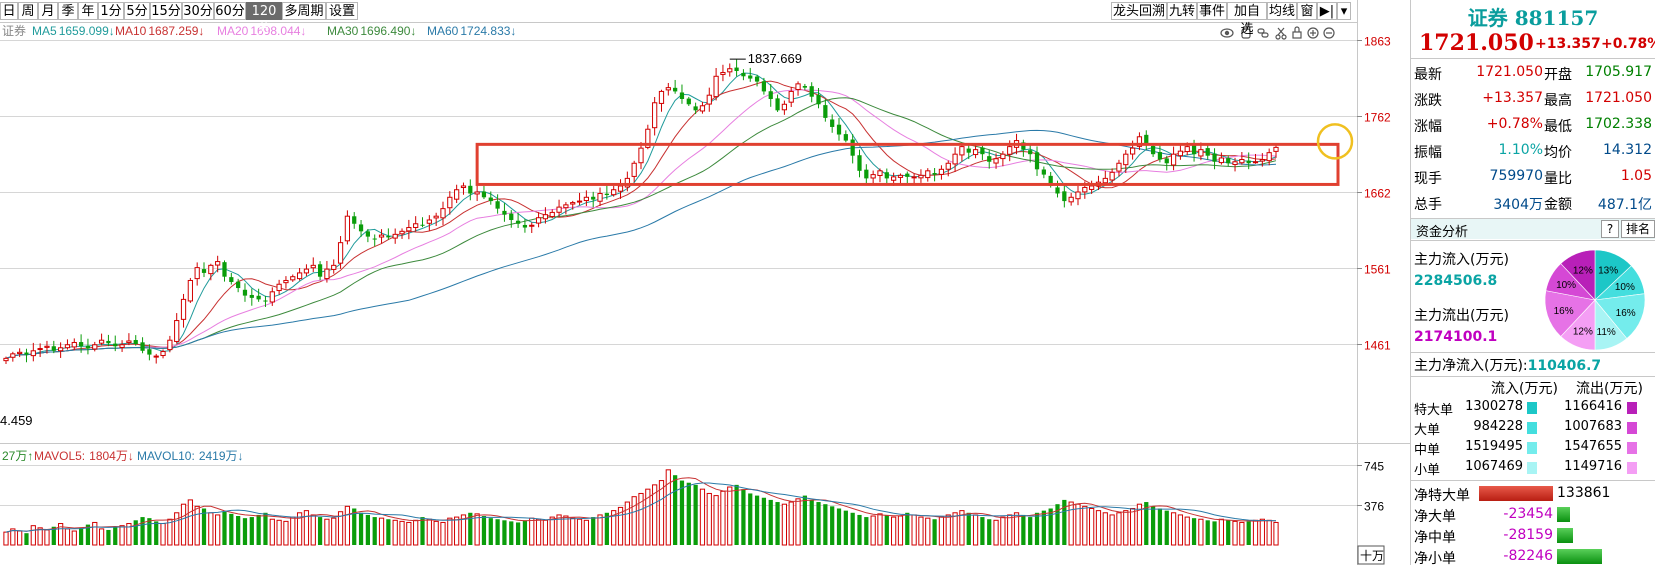 Image resolution: width=1655 pixels, height=568 pixels. I want to click on flow-label: 大单, so click(1427, 430).